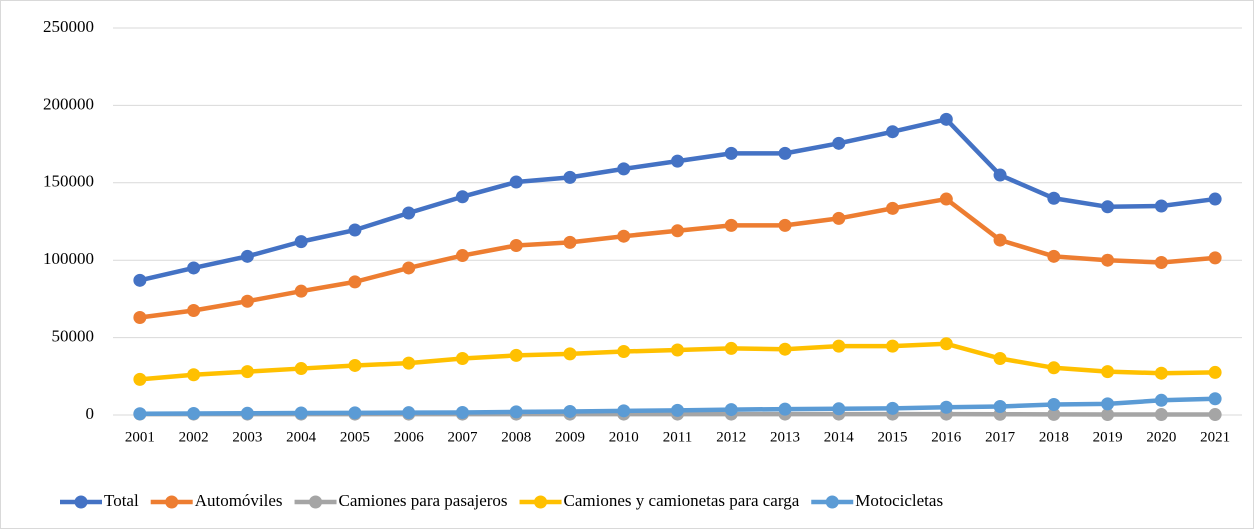  I want to click on x-tick-label: 2014, so click(839, 437).